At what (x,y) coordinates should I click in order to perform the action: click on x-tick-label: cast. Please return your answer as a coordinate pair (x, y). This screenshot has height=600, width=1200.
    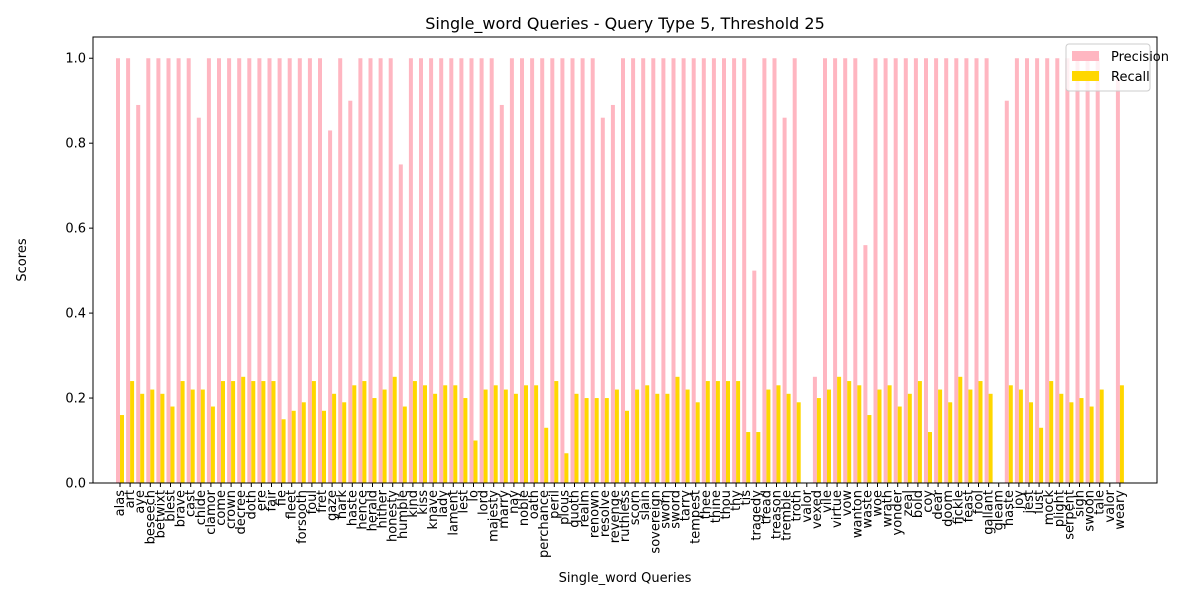
    Looking at the image, I should click on (191, 503).